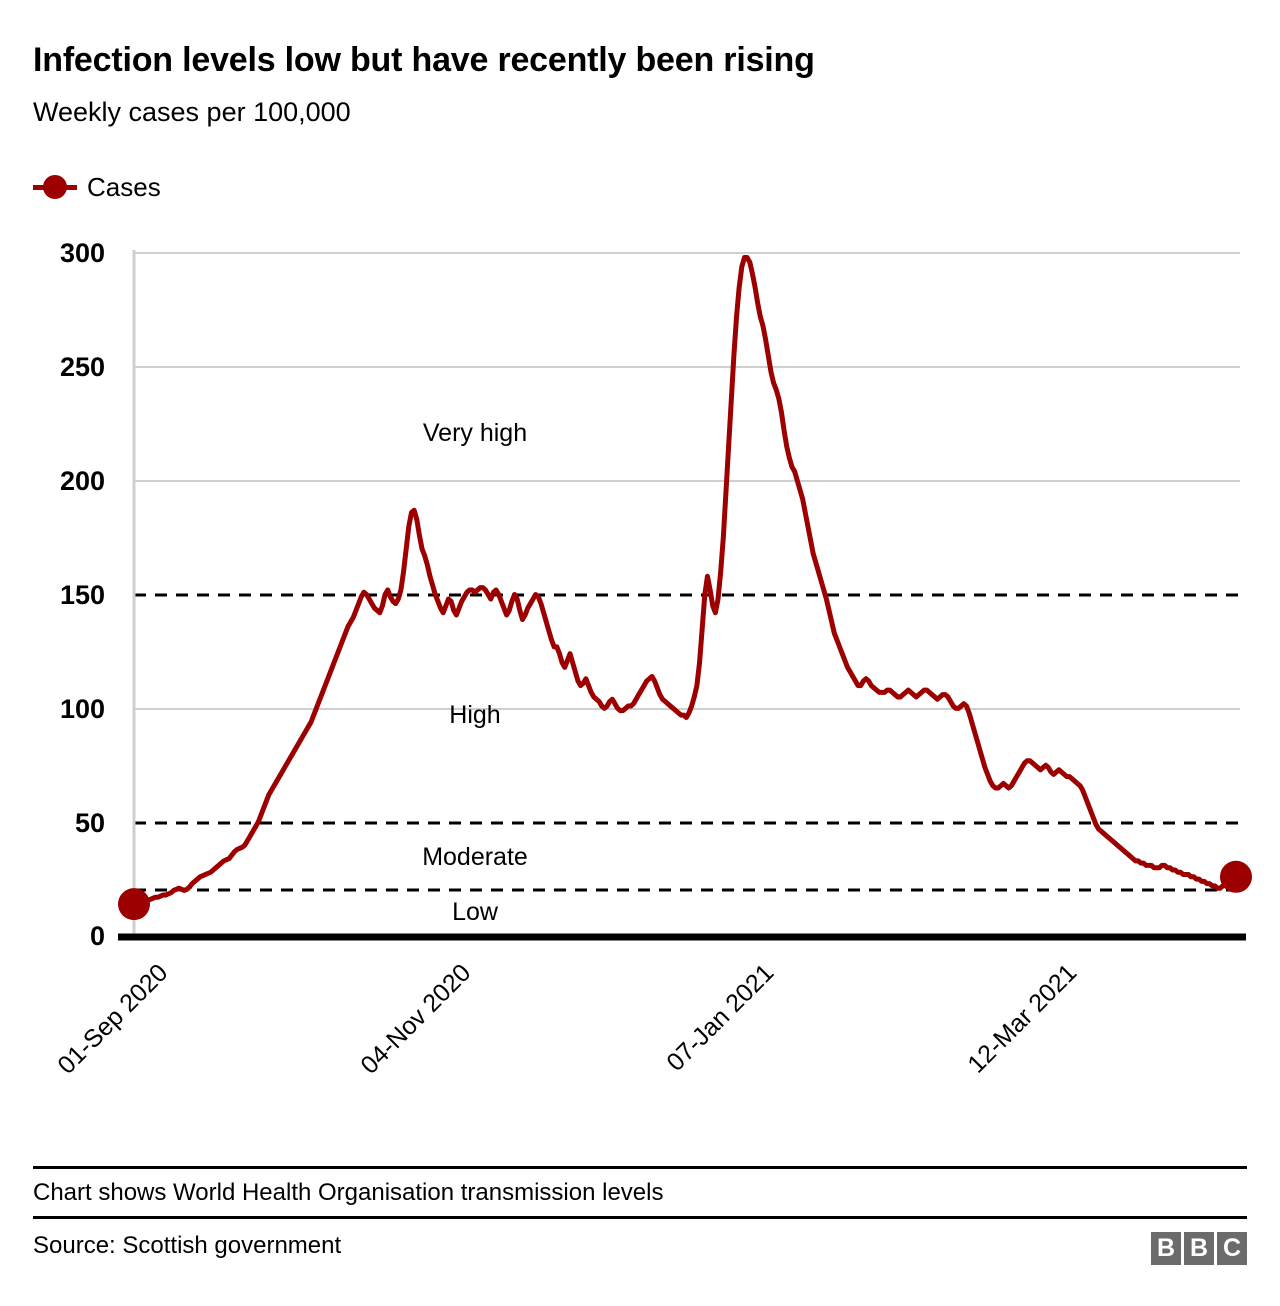 This screenshot has height=1306, width=1280. What do you see at coordinates (97, 936) in the screenshot?
I see `y-tick-0: 0` at bounding box center [97, 936].